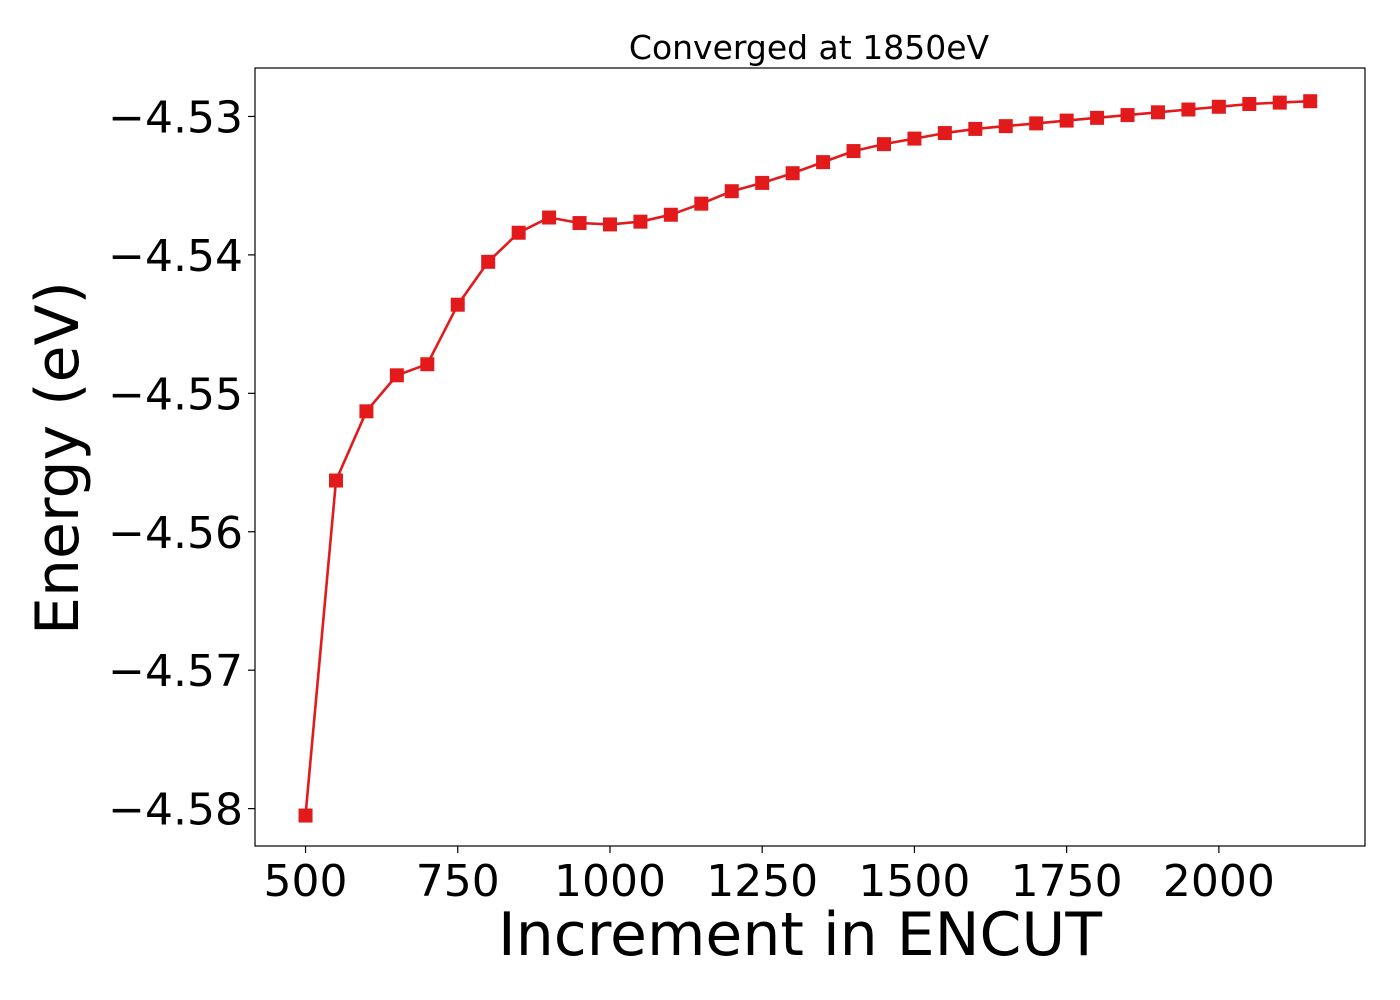 The height and width of the screenshot is (1000, 1400). I want to click on y-axis: −4.58 −4.57 −4.56 −4.55 −4.54 −4.53, so click(181, 464).